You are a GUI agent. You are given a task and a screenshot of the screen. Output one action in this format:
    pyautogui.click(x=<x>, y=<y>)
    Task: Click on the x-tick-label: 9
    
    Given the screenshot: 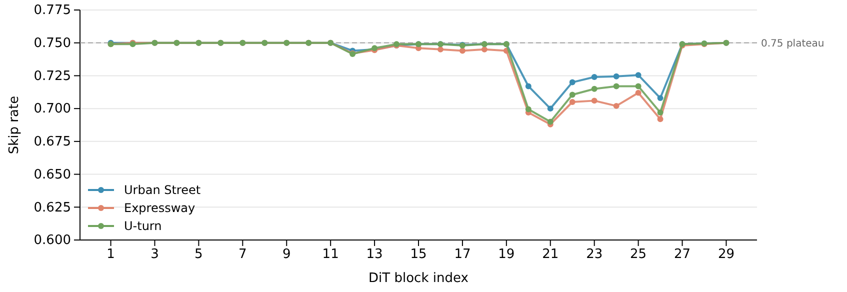 What is the action you would take?
    pyautogui.click(x=286, y=254)
    